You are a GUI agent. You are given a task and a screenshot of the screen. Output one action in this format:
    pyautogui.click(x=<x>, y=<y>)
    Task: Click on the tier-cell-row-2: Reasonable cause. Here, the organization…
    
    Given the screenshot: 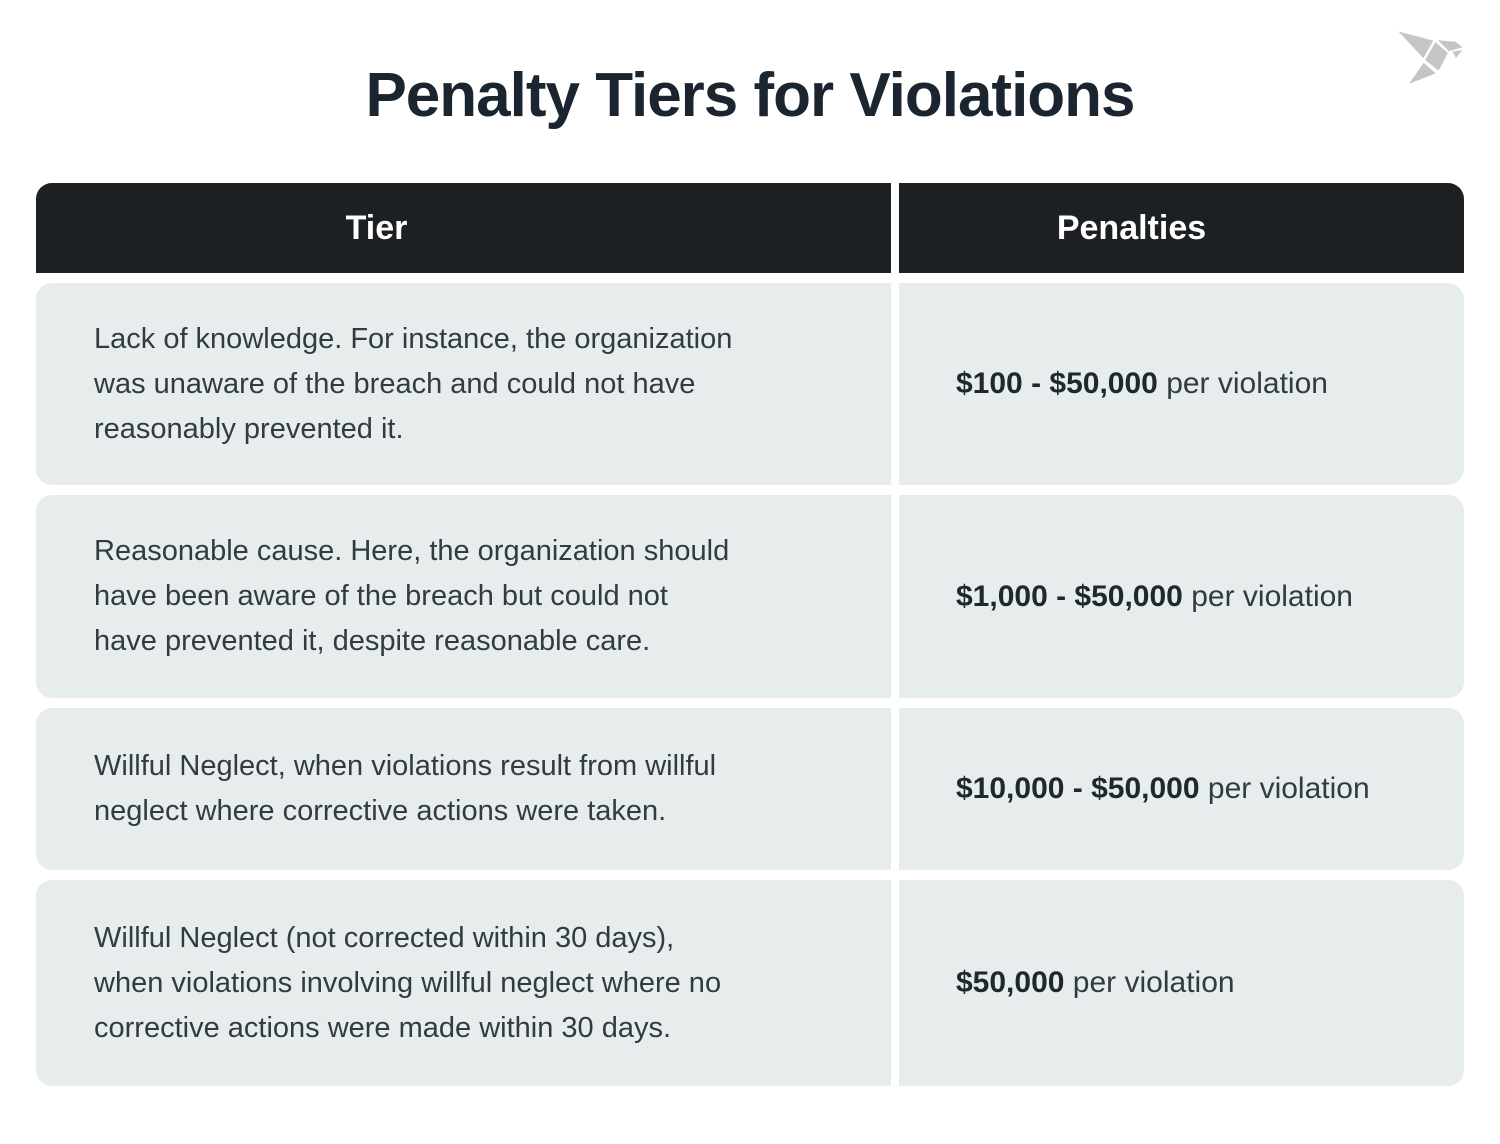 What is the action you would take?
    pyautogui.click(x=463, y=596)
    